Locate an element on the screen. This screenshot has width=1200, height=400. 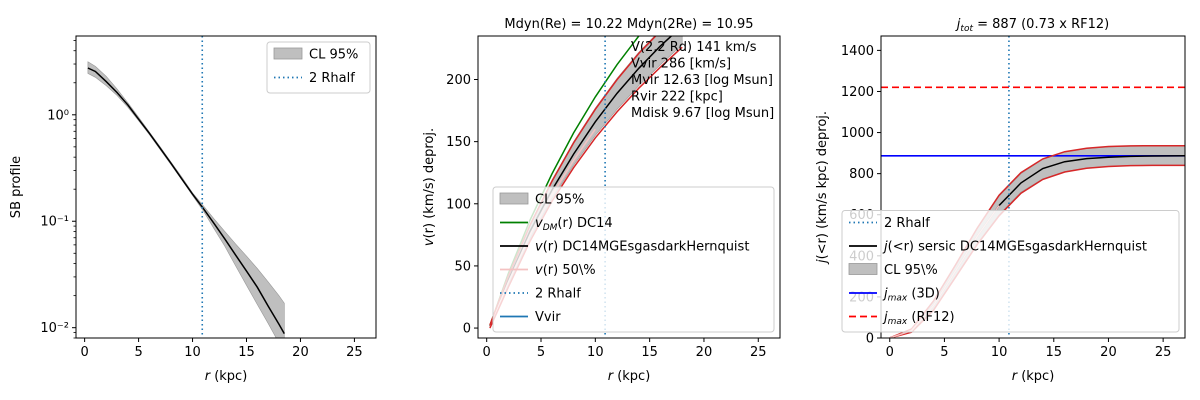
legend-label: v(r) DC14MGEsgasdarkHernquist is located at coordinates (642, 247).